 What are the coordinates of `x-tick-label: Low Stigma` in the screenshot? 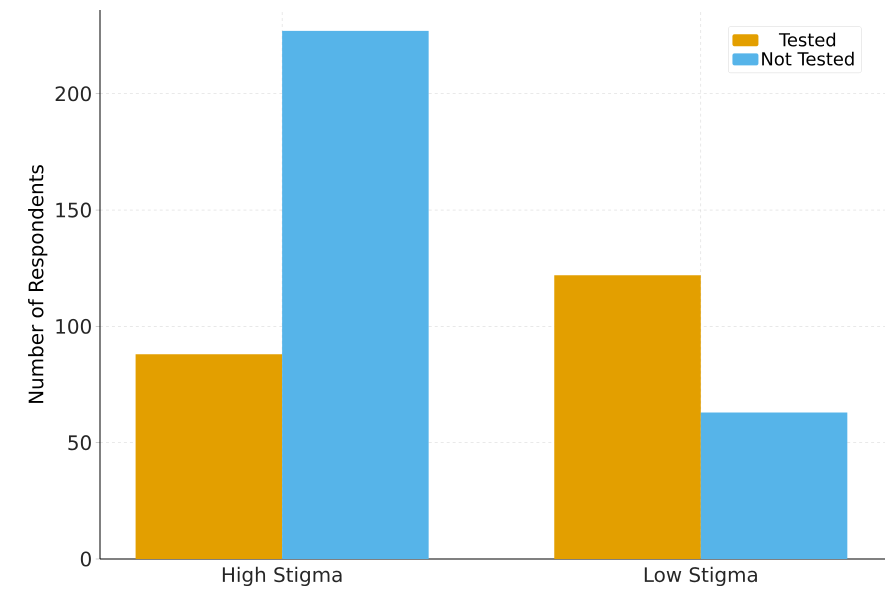 It's located at (700, 576).